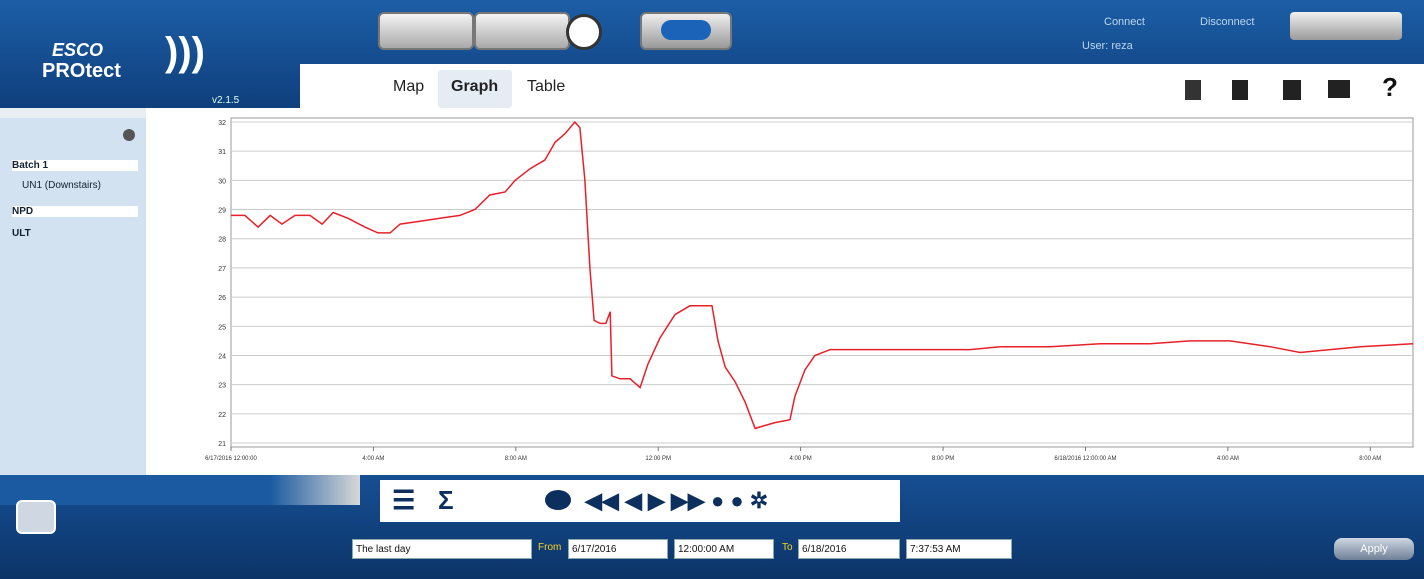 The image size is (1424, 579). What do you see at coordinates (404, 500) in the screenshot?
I see `list-icon: ☰` at bounding box center [404, 500].